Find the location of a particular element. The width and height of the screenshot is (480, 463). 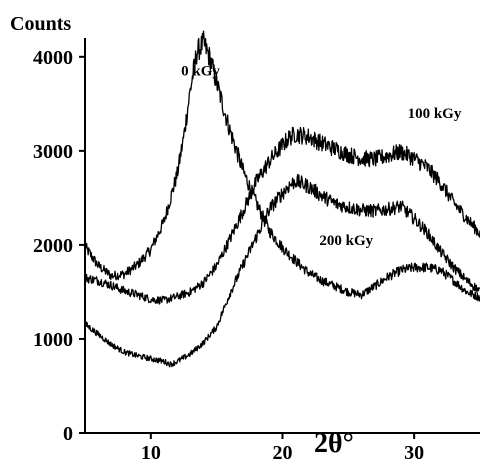

y-tick-label: 3000 is located at coordinates (53, 152).